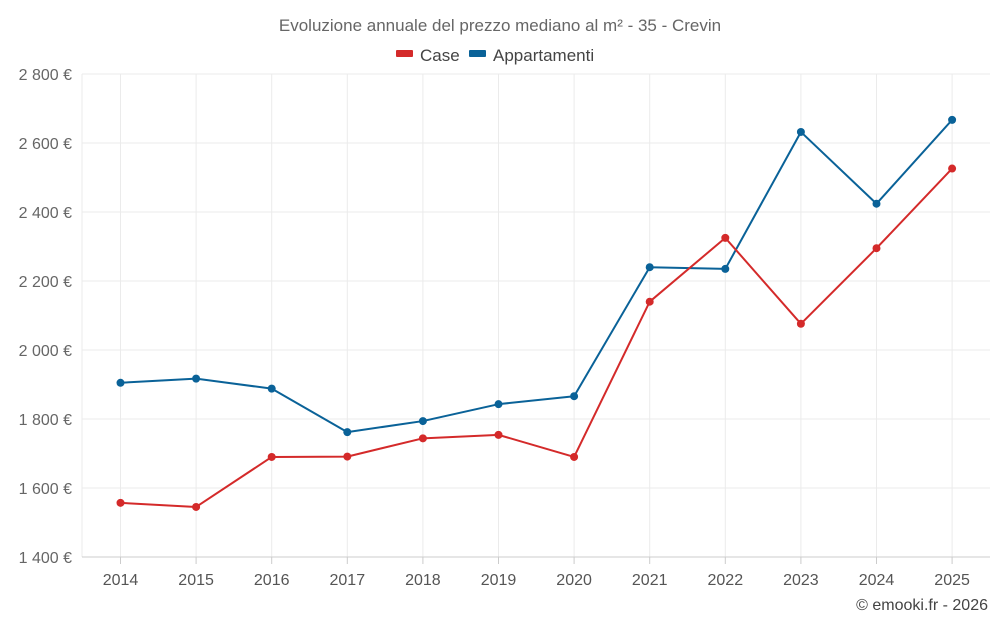  Describe the element at coordinates (45, 420) in the screenshot. I see `y-tick-label: 1 800 €` at that location.